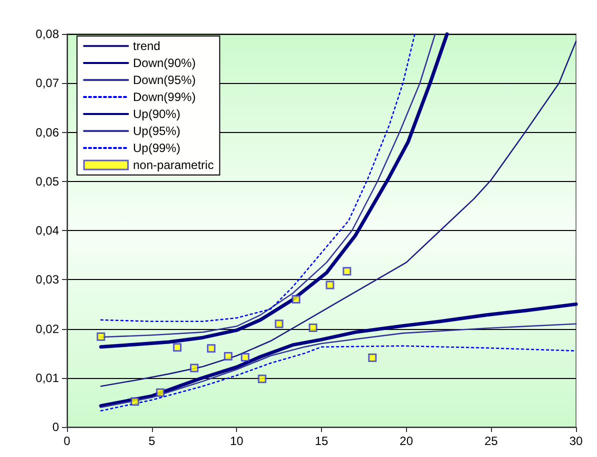 The height and width of the screenshot is (457, 597). What do you see at coordinates (321, 441) in the screenshot?
I see `x-tick-label: 15` at bounding box center [321, 441].